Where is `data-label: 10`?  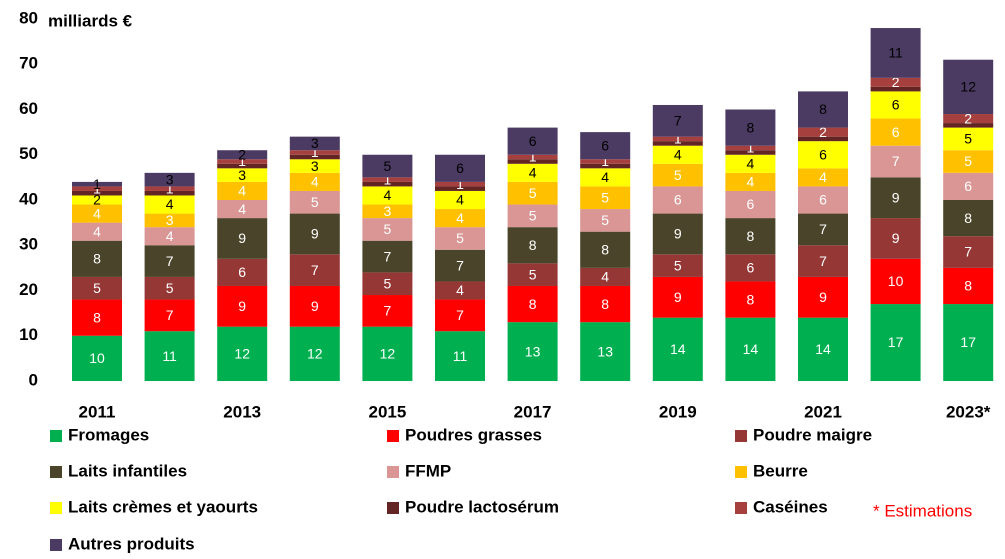 data-label: 10 is located at coordinates (97, 358).